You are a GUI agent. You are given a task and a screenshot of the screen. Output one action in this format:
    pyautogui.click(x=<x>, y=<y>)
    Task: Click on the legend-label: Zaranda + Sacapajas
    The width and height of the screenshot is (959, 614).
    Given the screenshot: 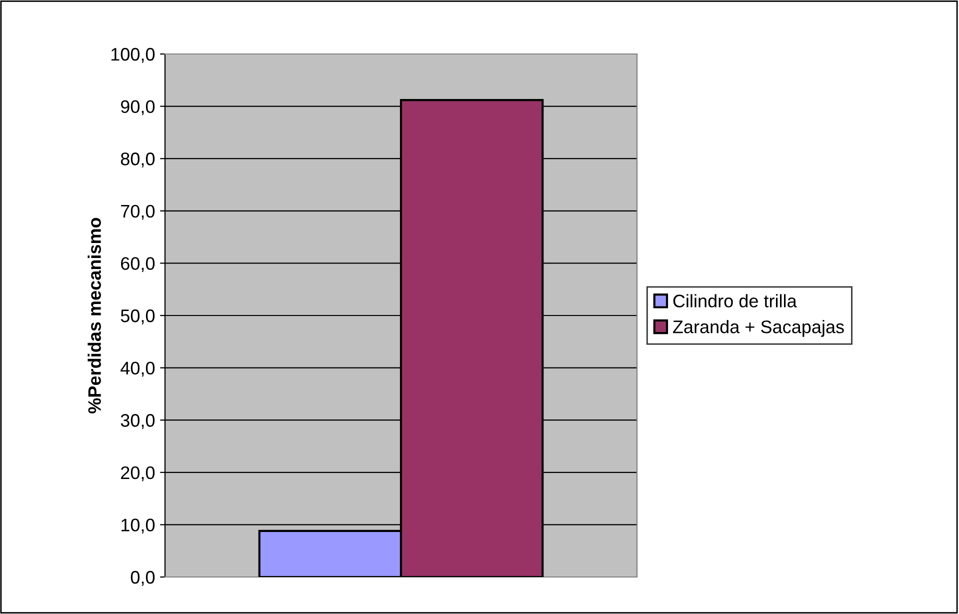 What is the action you would take?
    pyautogui.click(x=758, y=328)
    